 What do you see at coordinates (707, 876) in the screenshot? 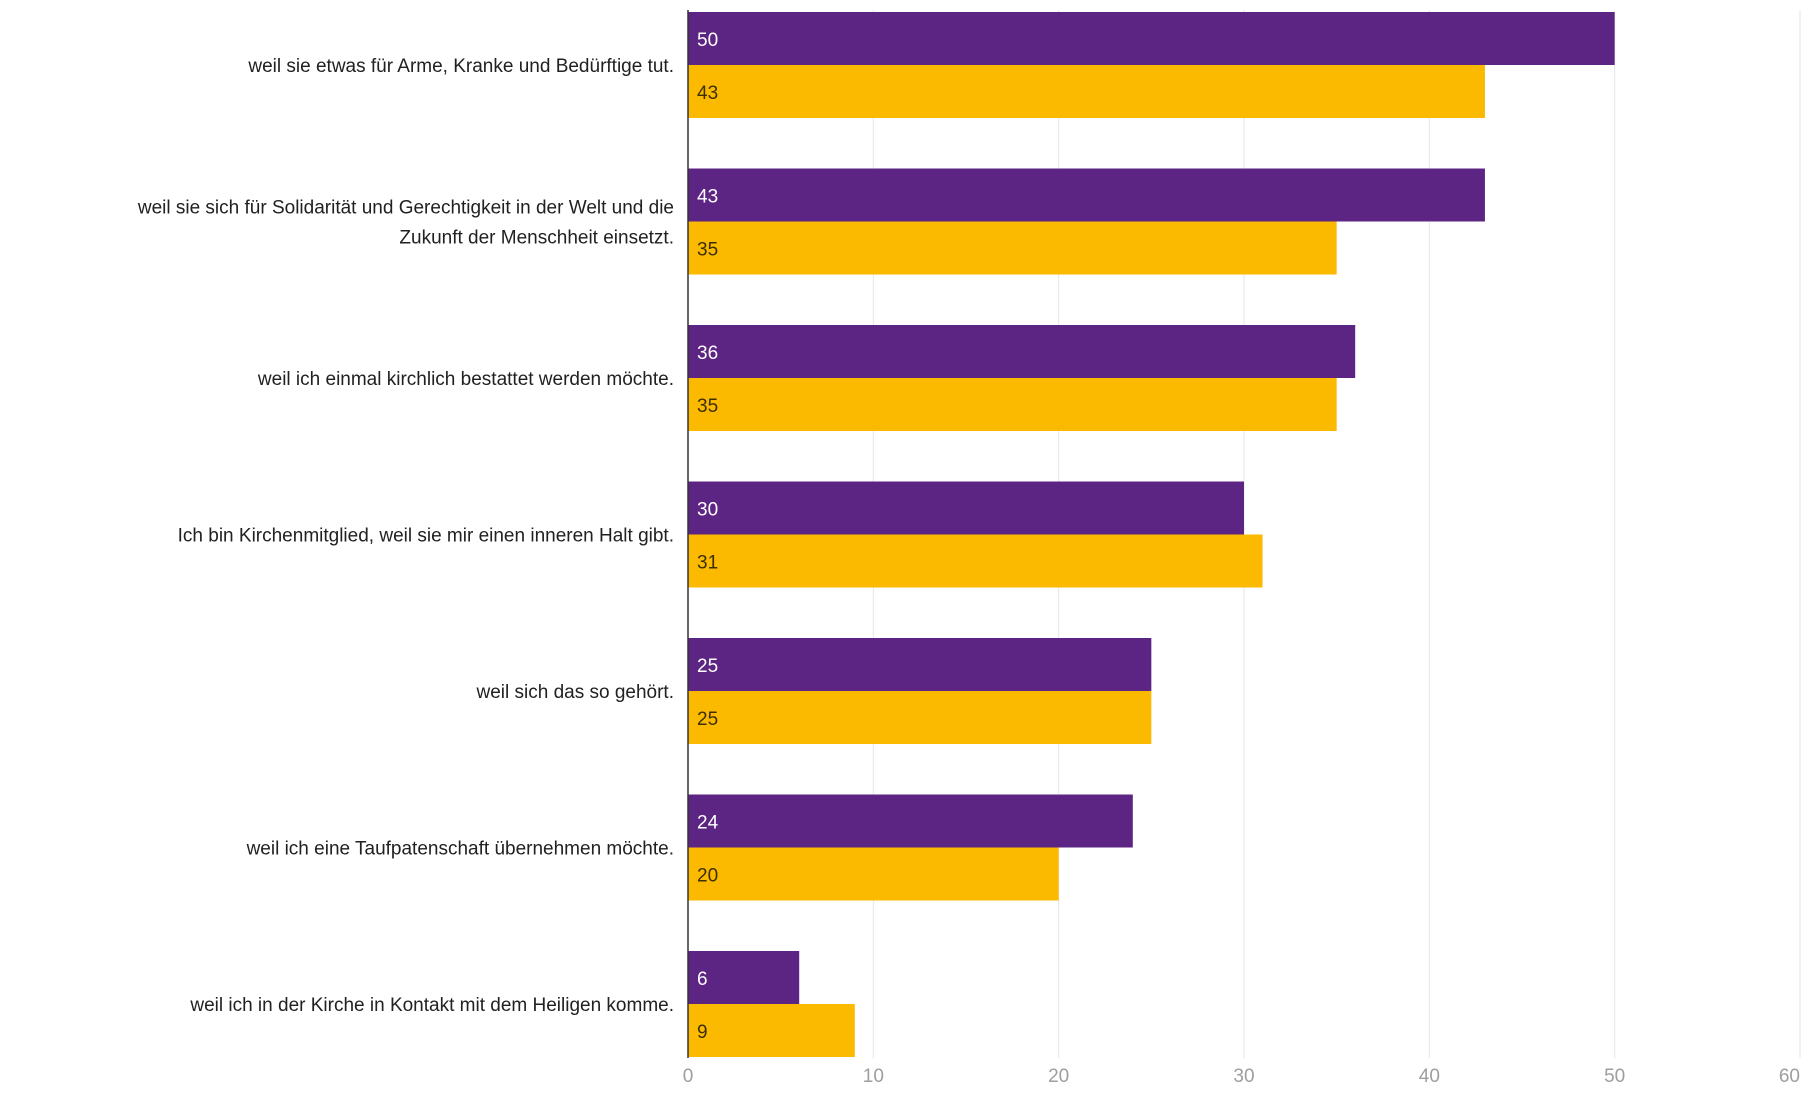
I see `bar-value-label: 20` at bounding box center [707, 876].